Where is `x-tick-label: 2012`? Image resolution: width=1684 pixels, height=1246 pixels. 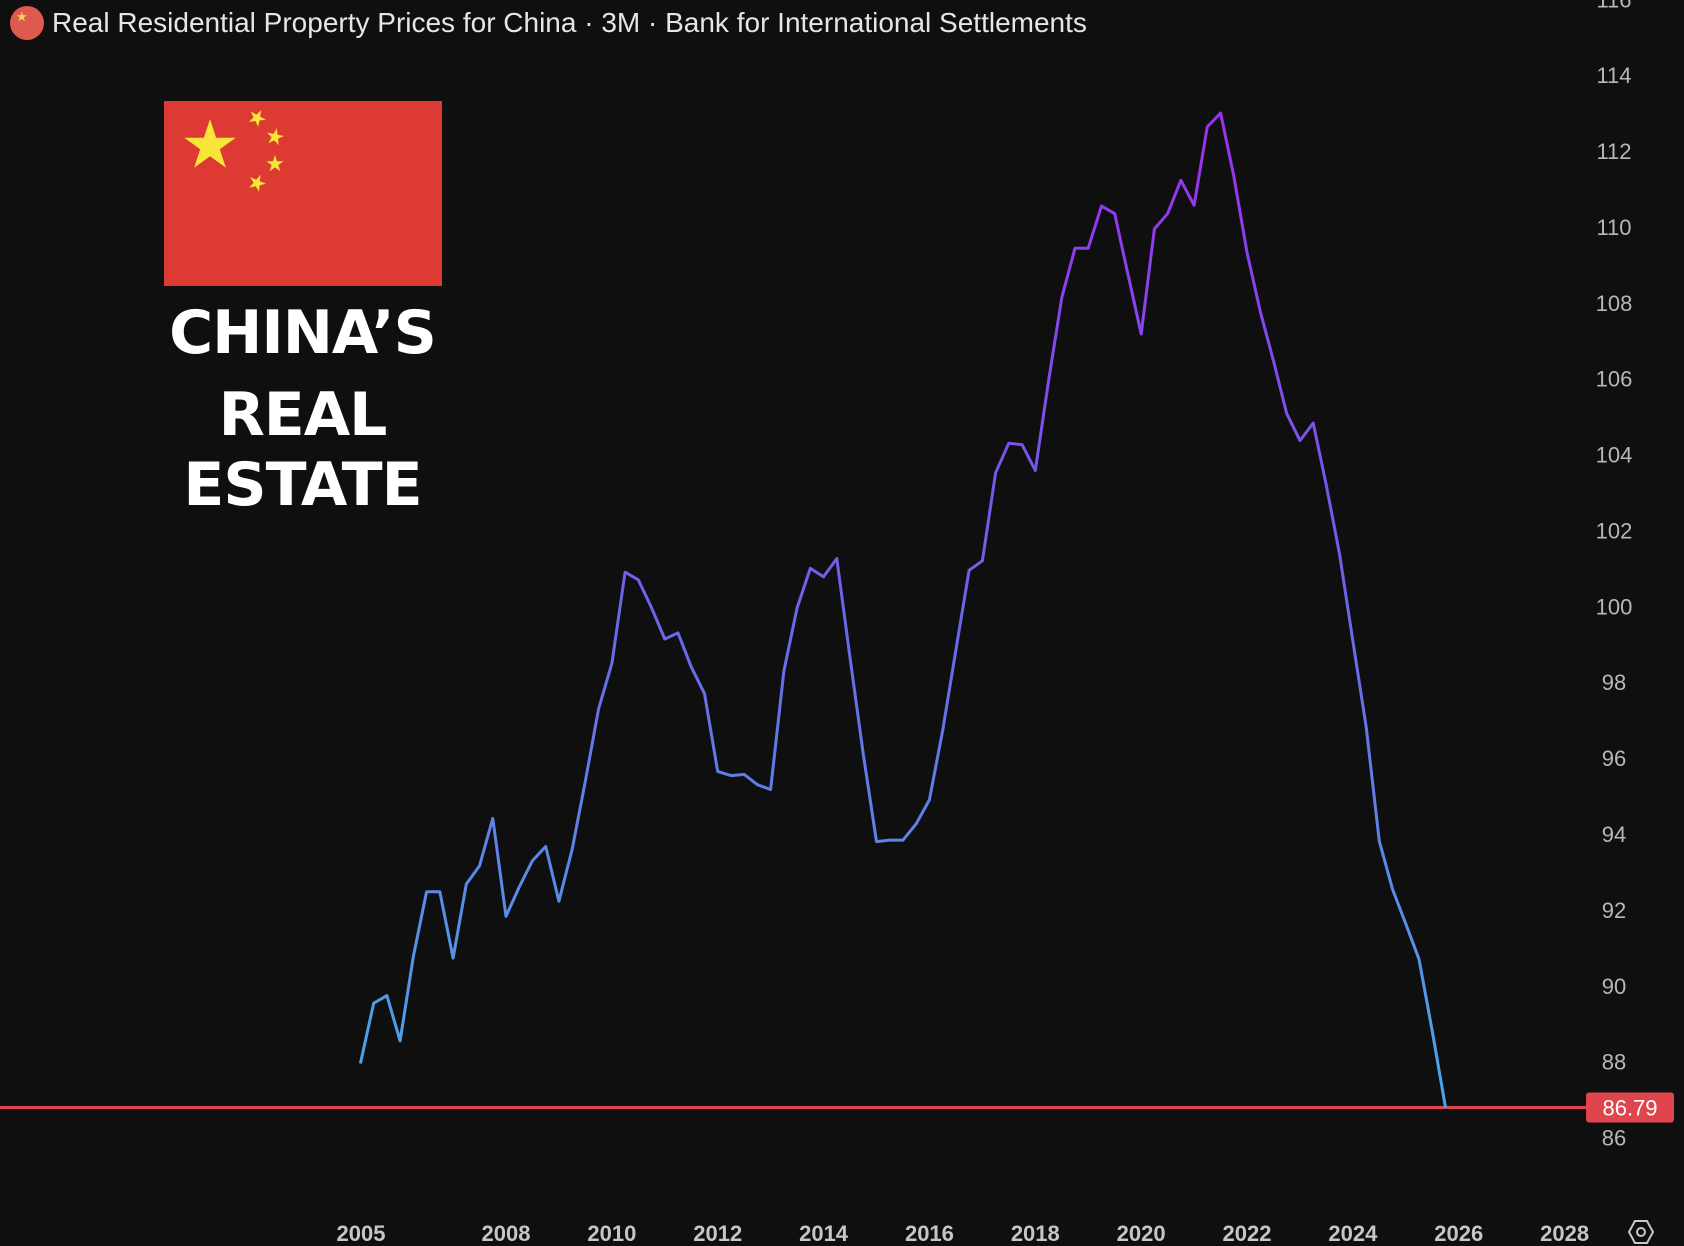
x-tick-label: 2012 is located at coordinates (717, 1233).